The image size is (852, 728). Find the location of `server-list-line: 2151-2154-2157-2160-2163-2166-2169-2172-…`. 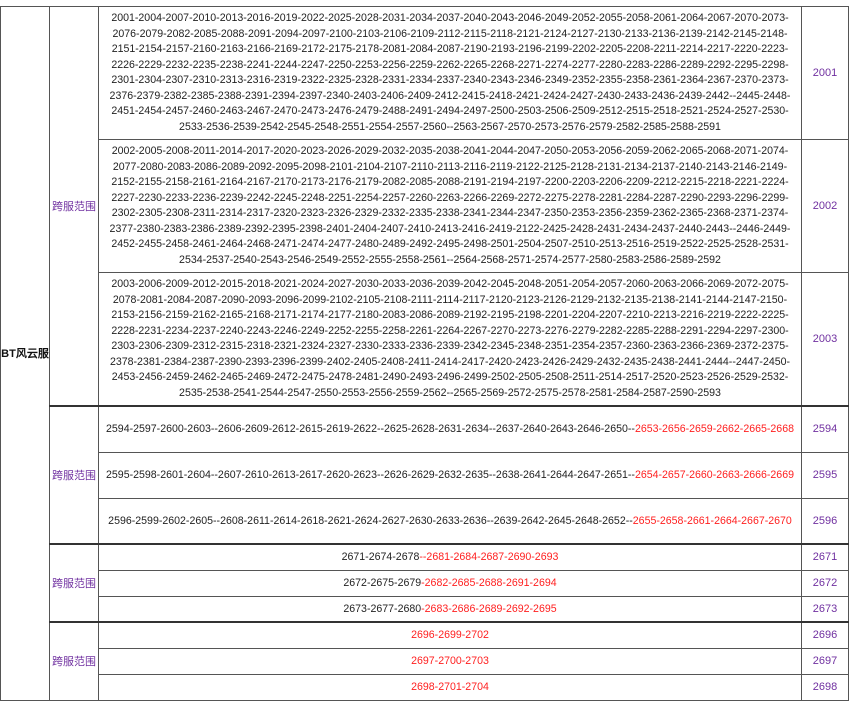

server-list-line: 2151-2154-2157-2160-2163-2166-2169-2172-… is located at coordinates (450, 49).